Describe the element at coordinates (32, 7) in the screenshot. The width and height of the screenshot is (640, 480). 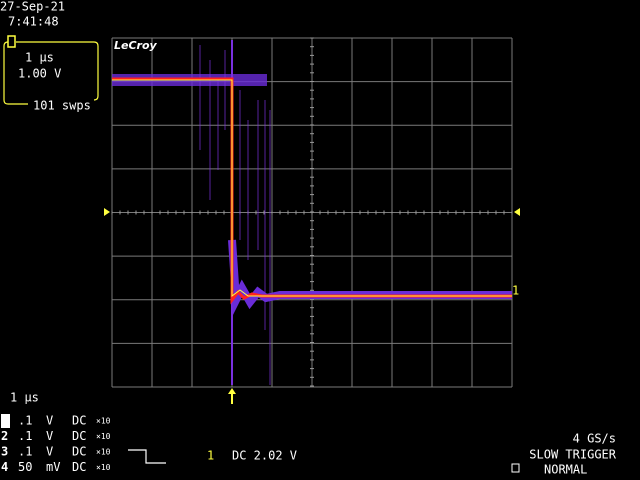
I see `date: 27-Sep-21` at that location.